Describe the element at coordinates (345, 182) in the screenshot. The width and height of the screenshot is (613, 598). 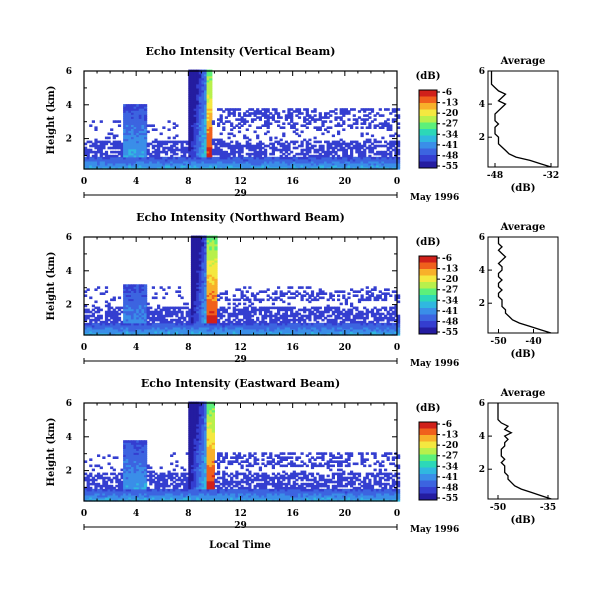
I see `x-tick-label: 20` at that location.